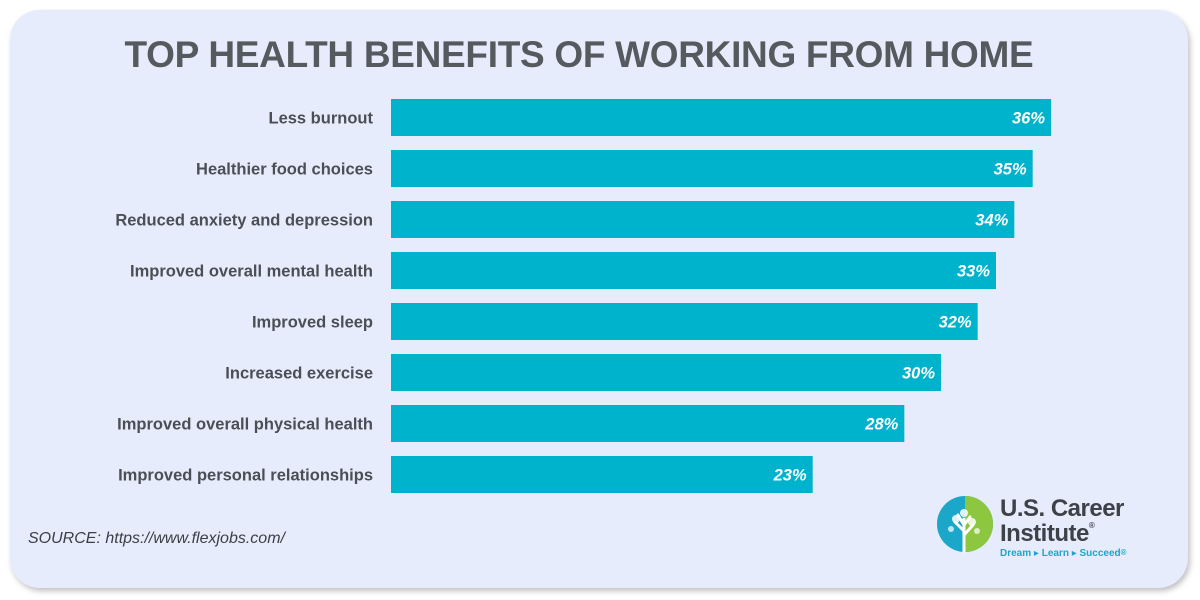 The height and width of the screenshot is (600, 1200). Describe the element at coordinates (1062, 508) in the screenshot. I see `logo-line1: U.S. Career` at that location.